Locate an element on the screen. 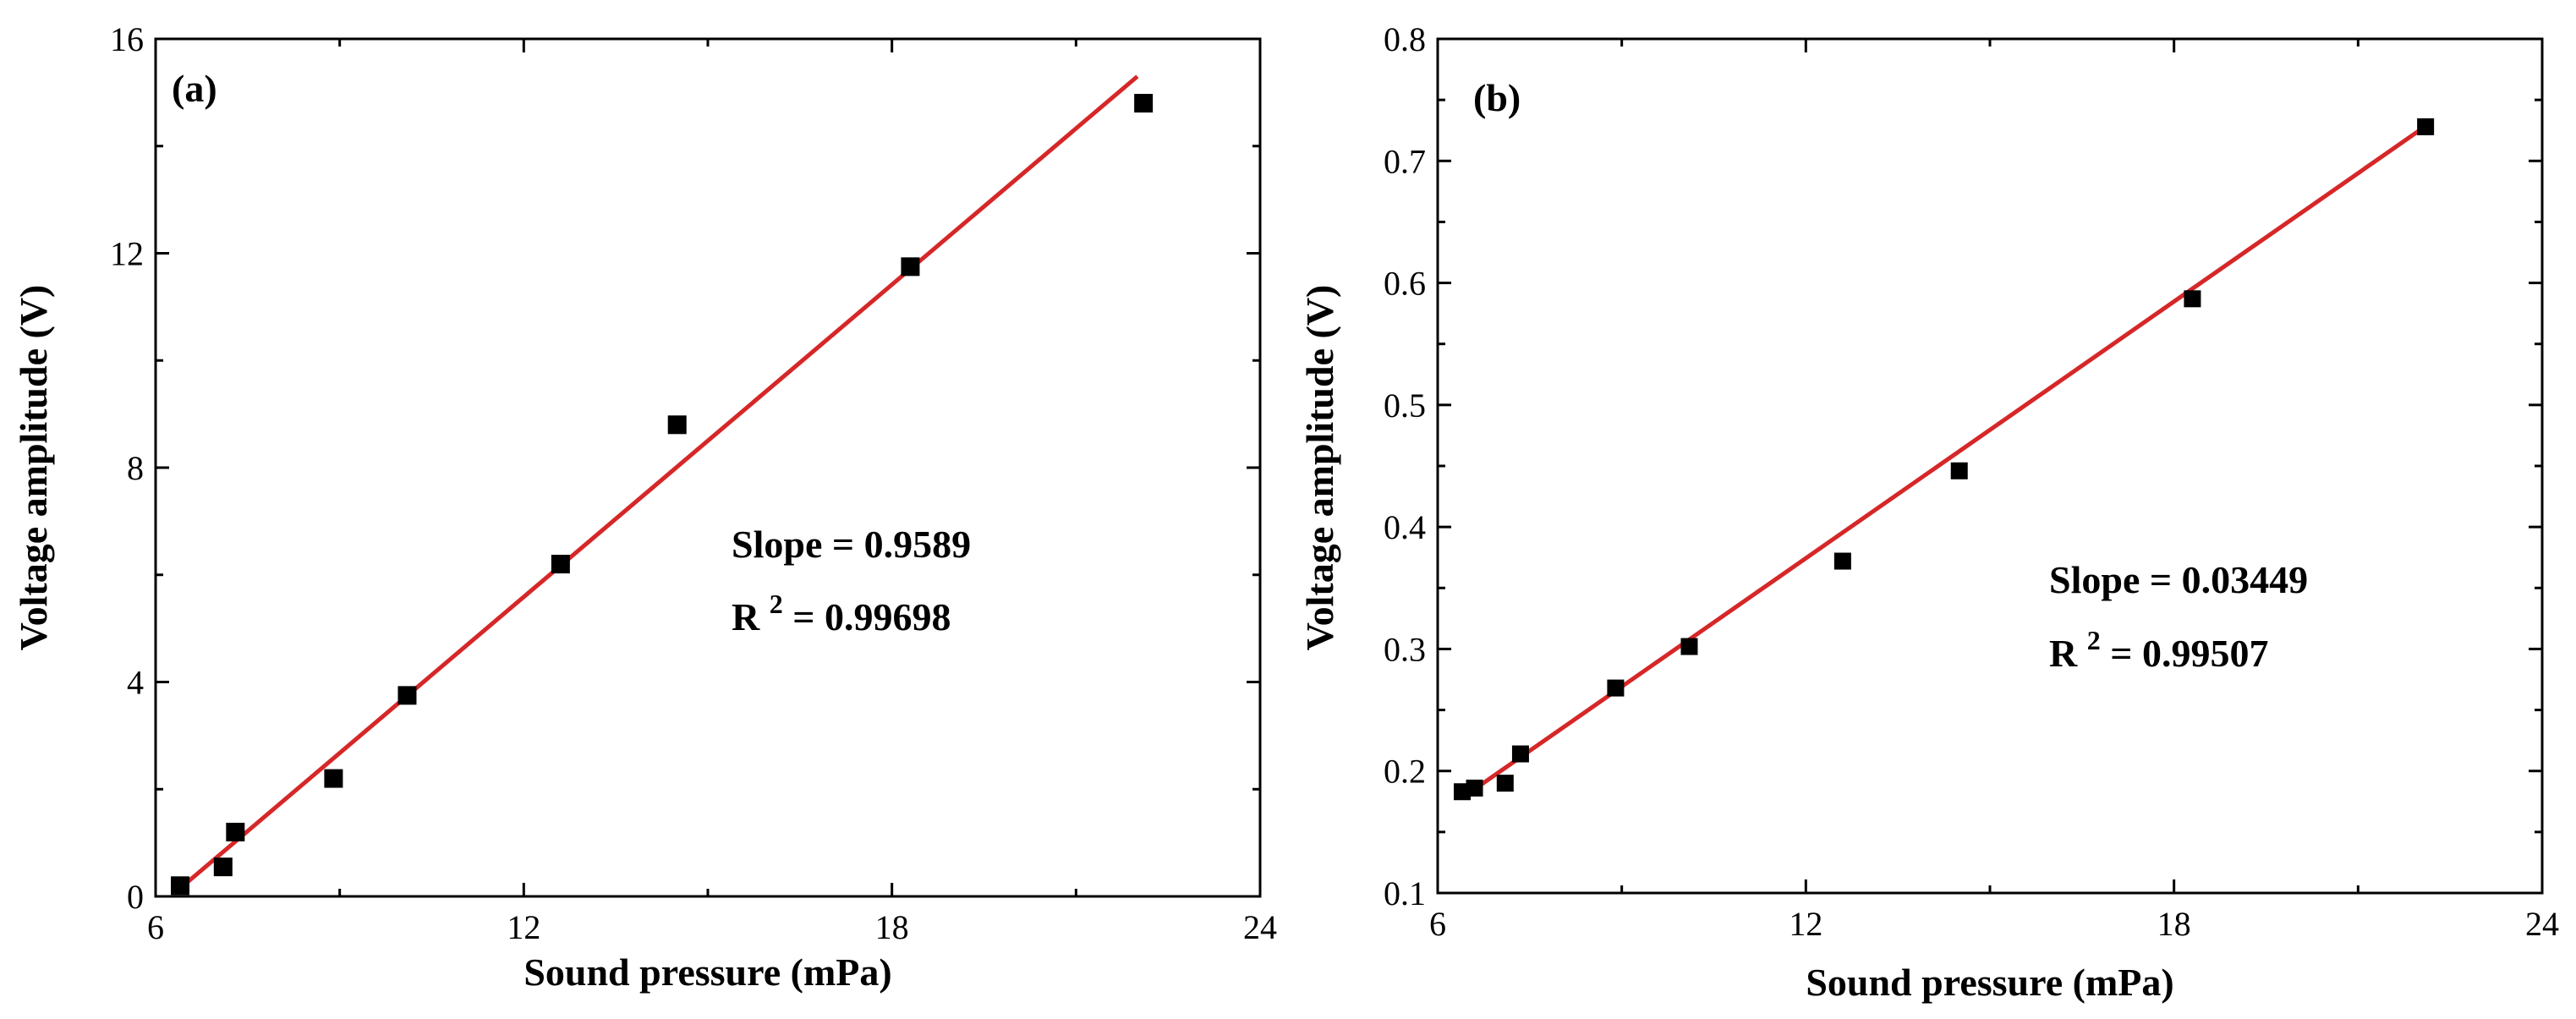  panel-b-x-tick-label: 6 is located at coordinates (1437, 924).